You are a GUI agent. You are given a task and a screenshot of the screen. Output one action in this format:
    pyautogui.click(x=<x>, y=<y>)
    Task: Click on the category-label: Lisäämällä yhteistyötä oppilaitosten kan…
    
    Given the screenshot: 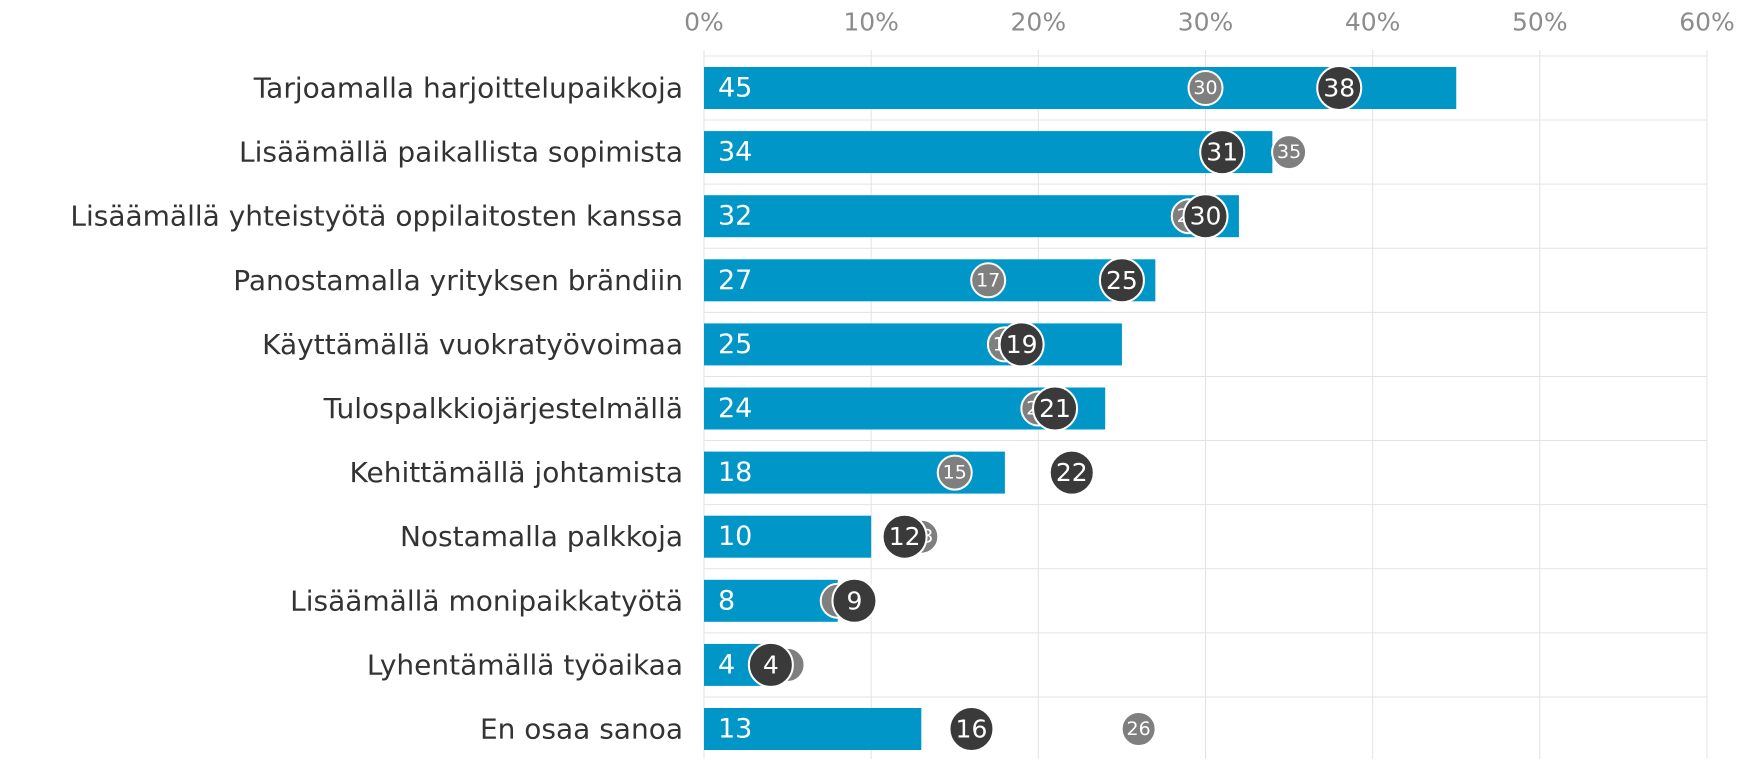 What is the action you would take?
    pyautogui.click(x=376, y=216)
    